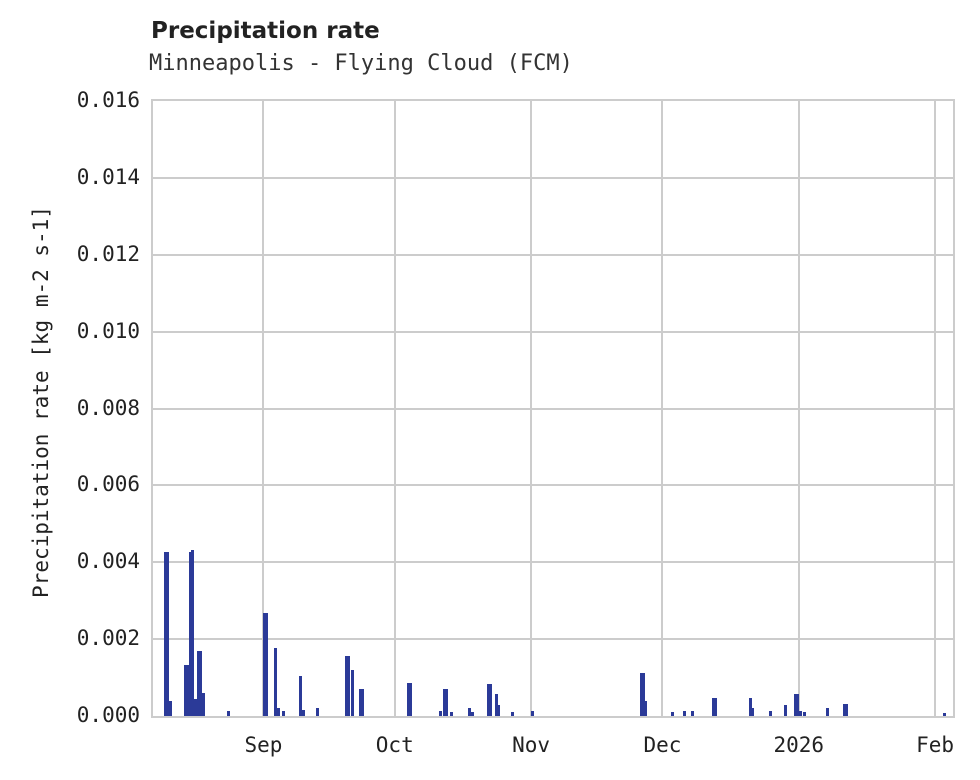 This screenshot has width=980, height=780. Describe the element at coordinates (265, 31) in the screenshot. I see `page-title: Precipitation rate` at that location.